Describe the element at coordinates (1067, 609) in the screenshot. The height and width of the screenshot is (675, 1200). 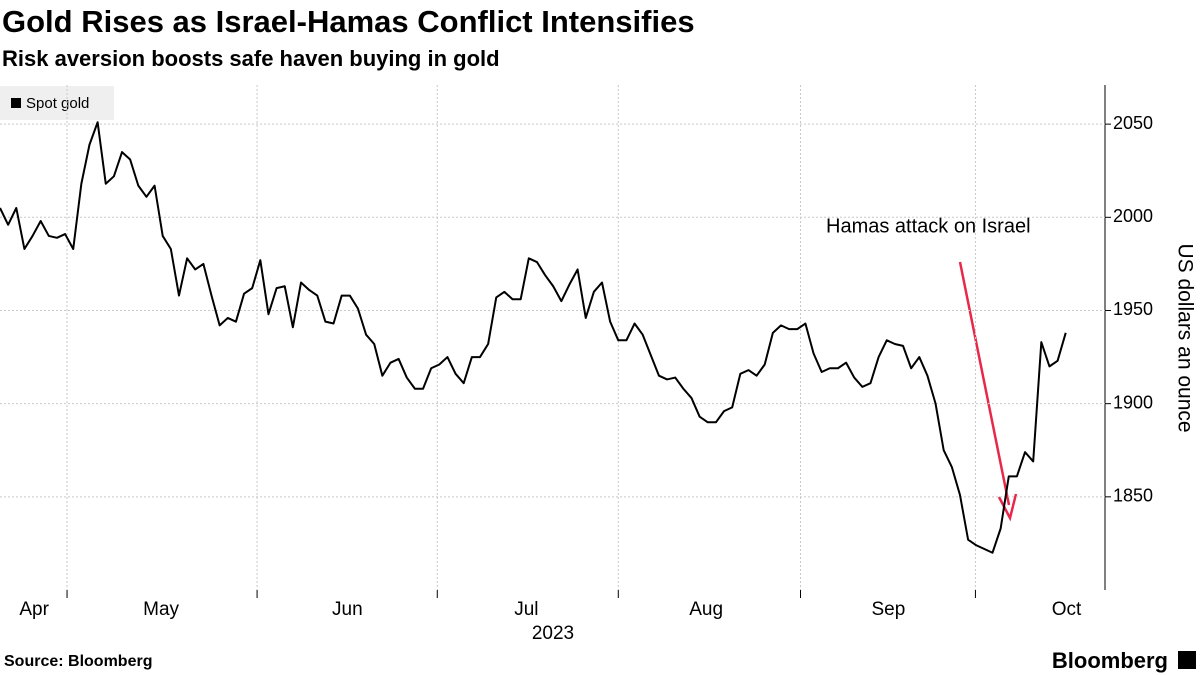
I see `x-tick-label: Oct` at that location.